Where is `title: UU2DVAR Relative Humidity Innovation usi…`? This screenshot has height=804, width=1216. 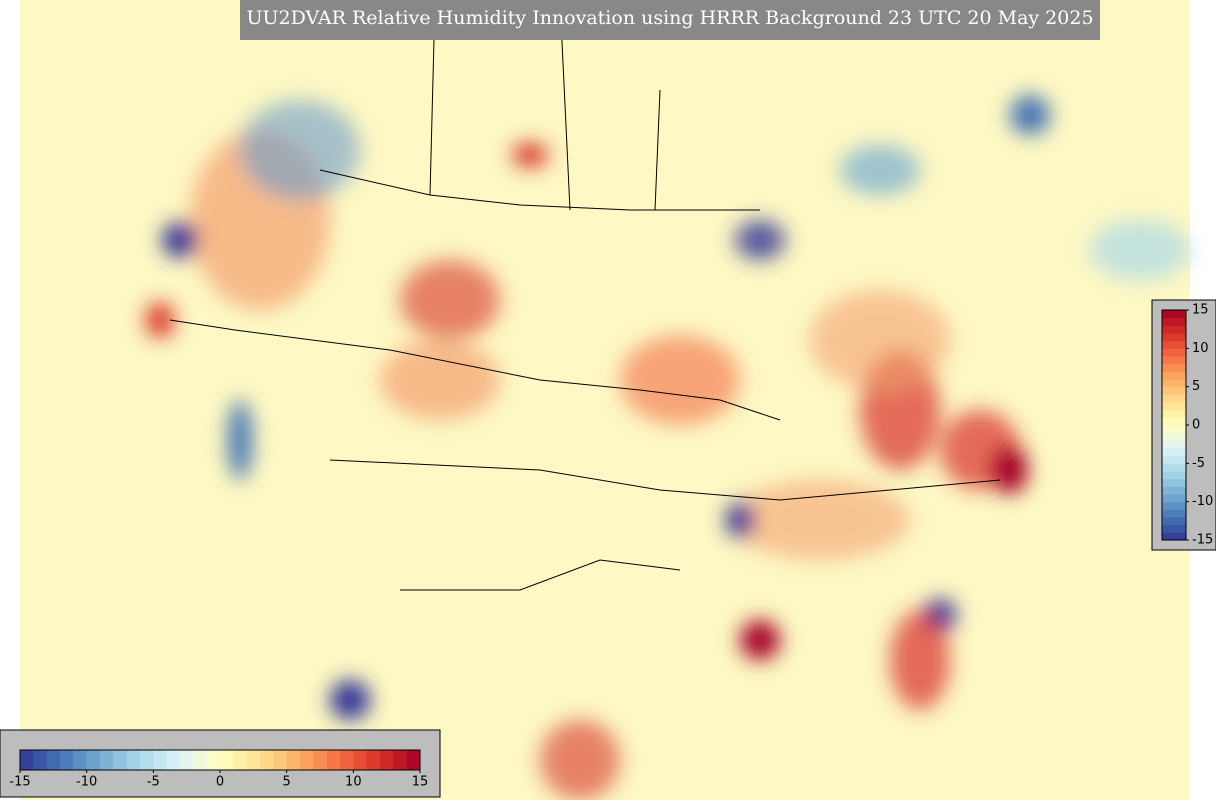 title: UU2DVAR Relative Humidity Innovation usi… is located at coordinates (669, 18).